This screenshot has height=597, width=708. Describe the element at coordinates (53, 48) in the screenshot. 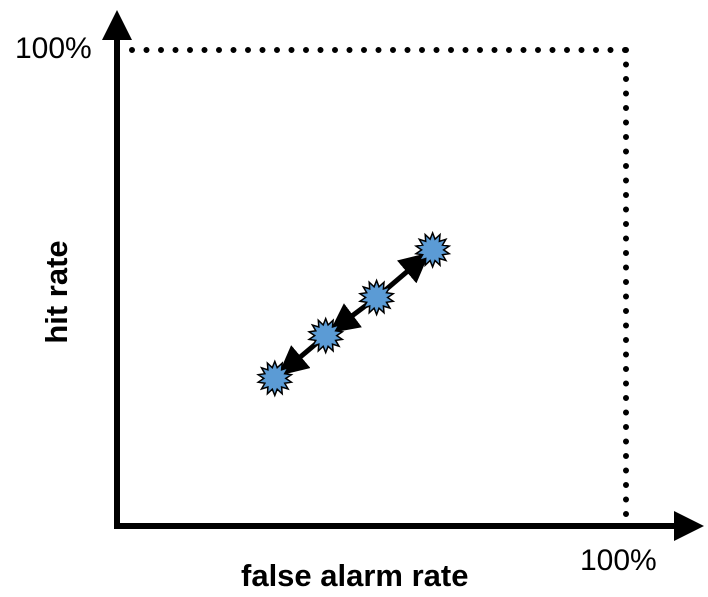

I see `y-max-label: 100%` at that location.